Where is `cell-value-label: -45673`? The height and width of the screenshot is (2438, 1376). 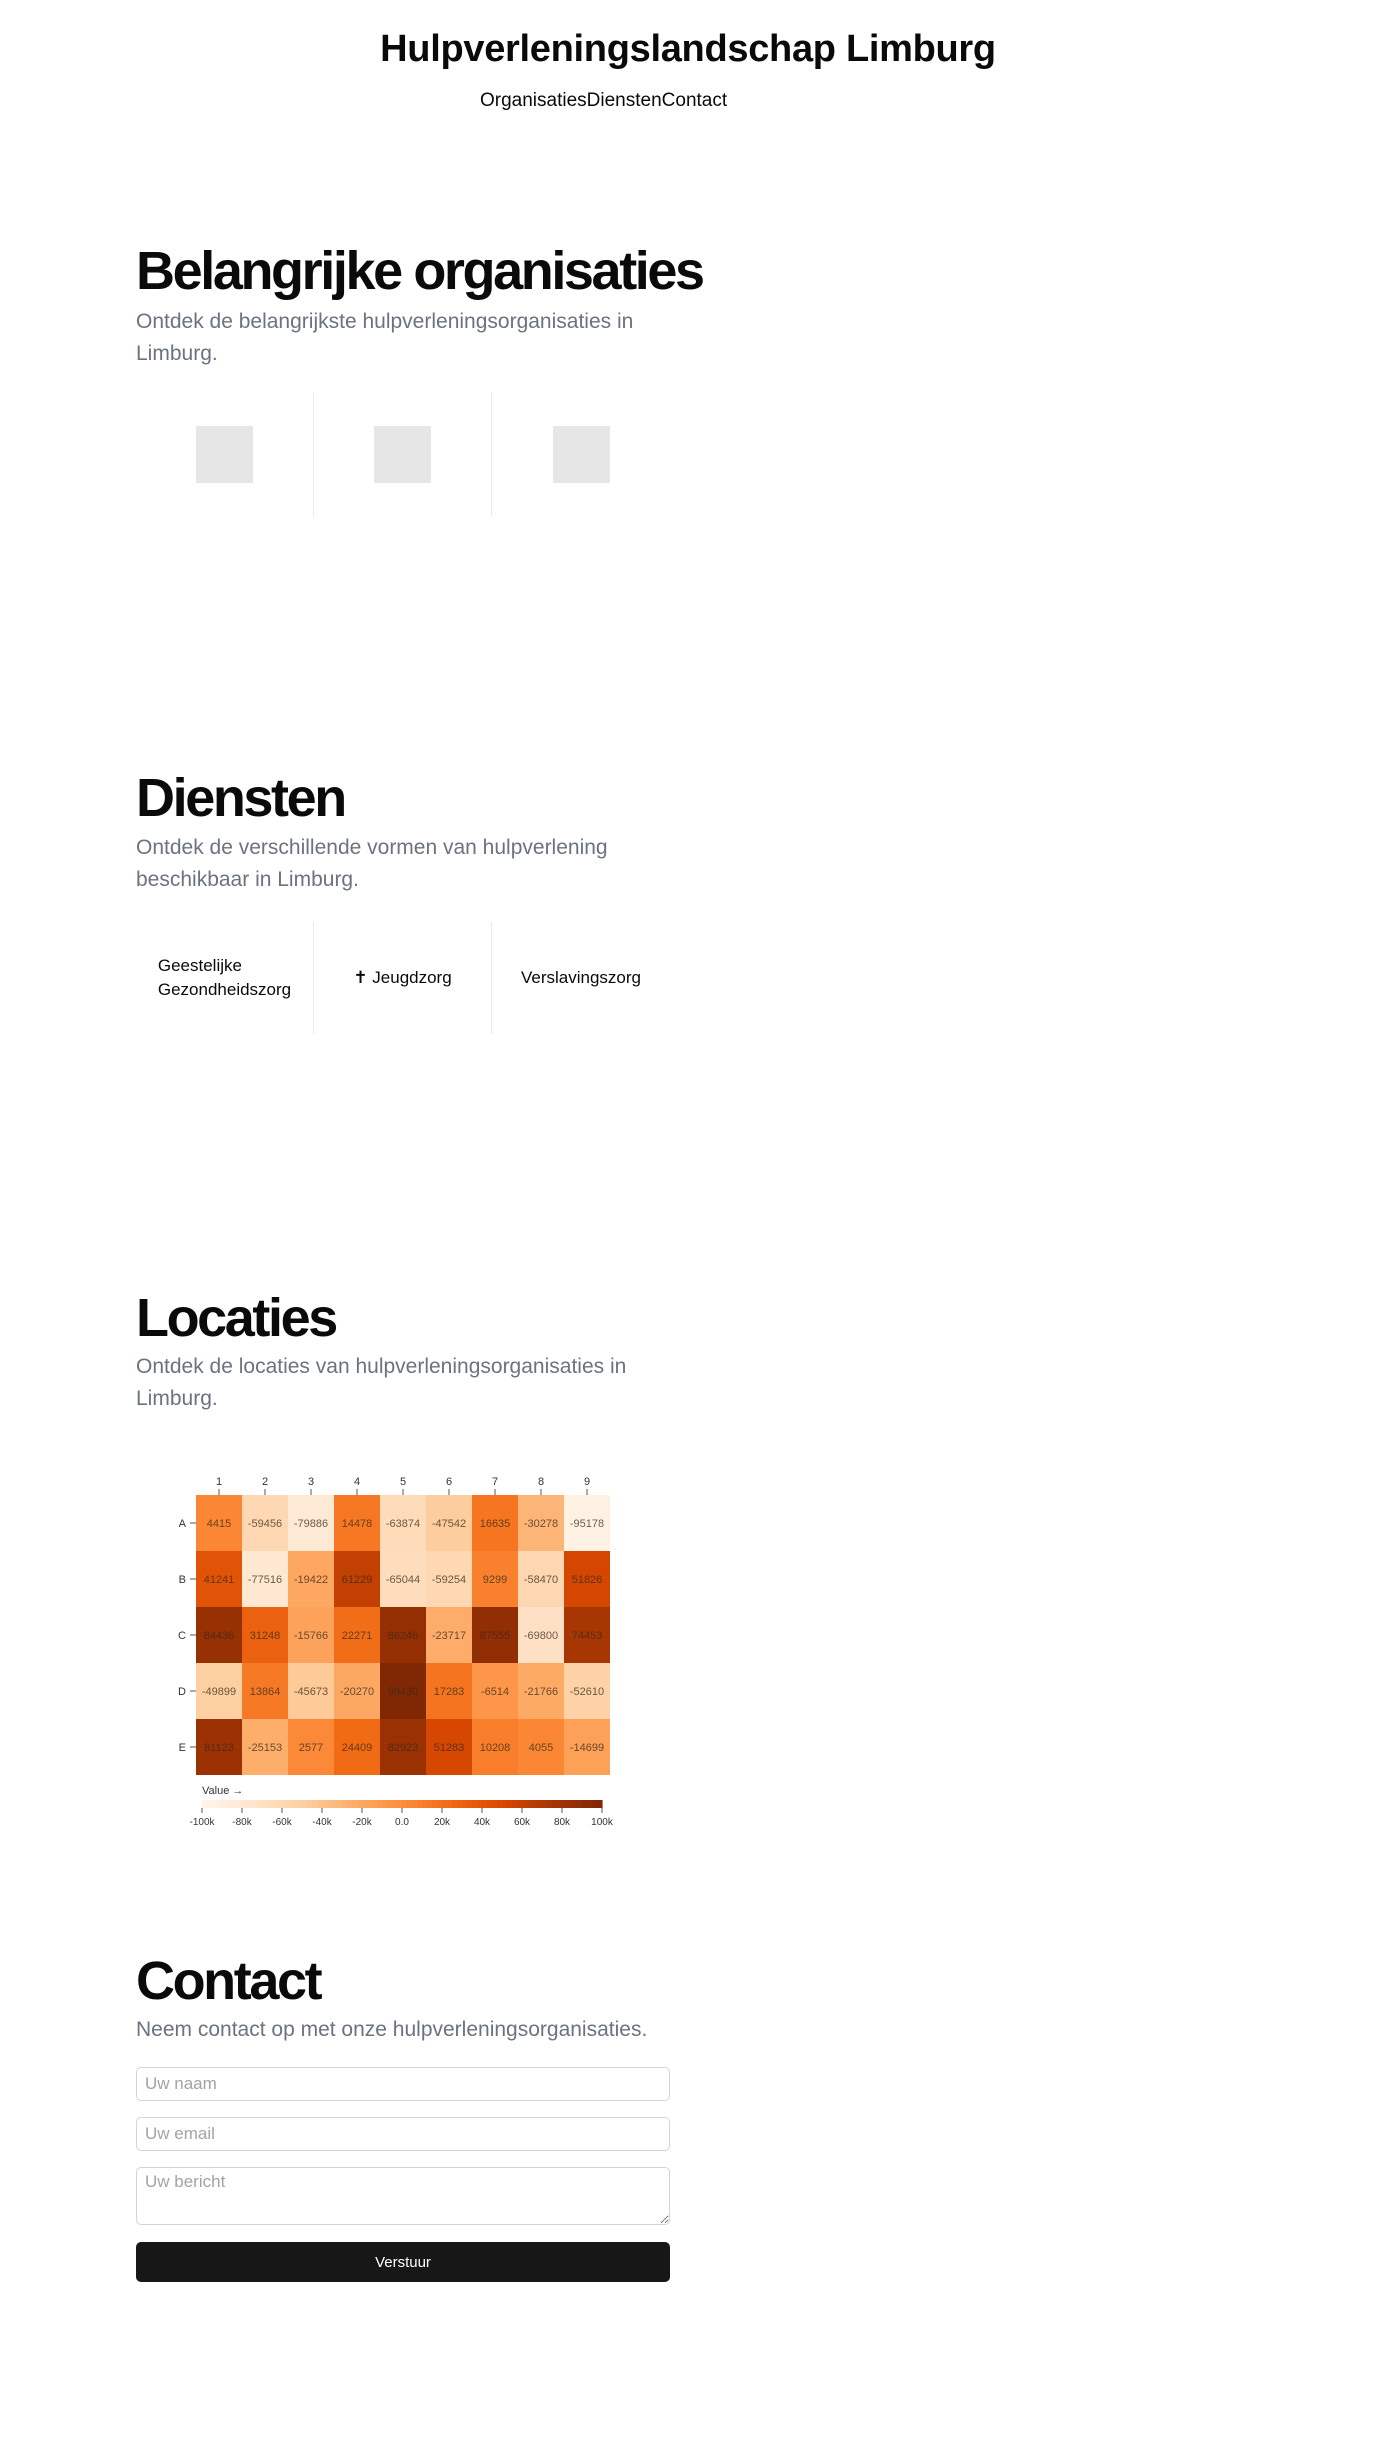 cell-value-label: -45673 is located at coordinates (311, 1692).